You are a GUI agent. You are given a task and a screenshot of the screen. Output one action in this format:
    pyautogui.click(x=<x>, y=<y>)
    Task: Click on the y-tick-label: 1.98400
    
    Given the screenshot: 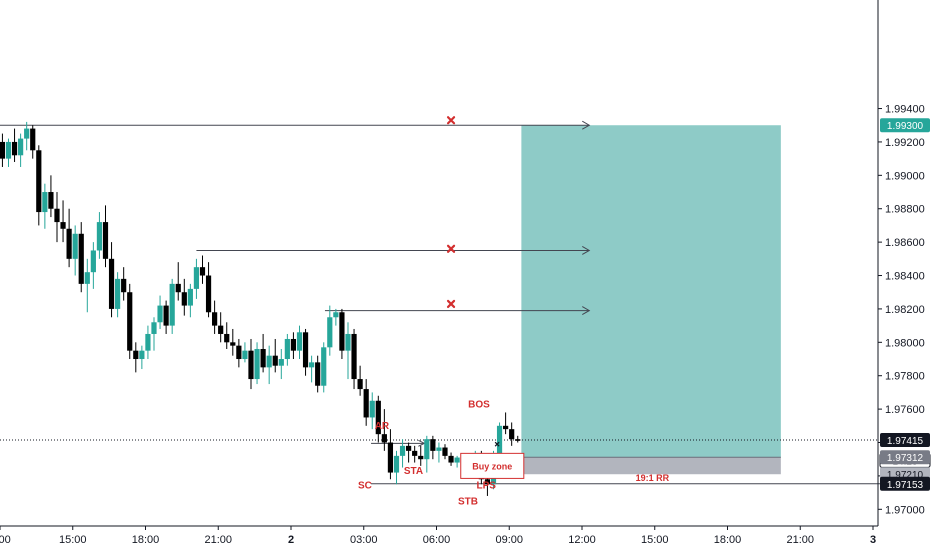 What is the action you would take?
    pyautogui.click(x=905, y=277)
    